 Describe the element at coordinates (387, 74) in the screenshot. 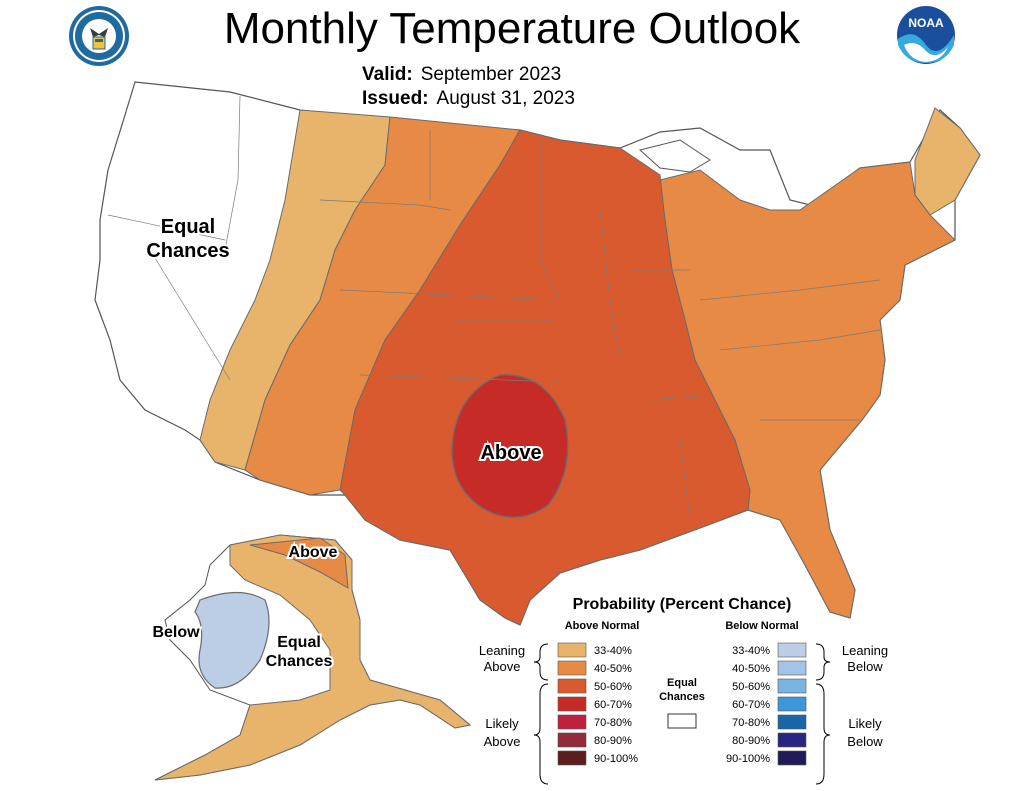

I see `valid-label: Valid:` at that location.